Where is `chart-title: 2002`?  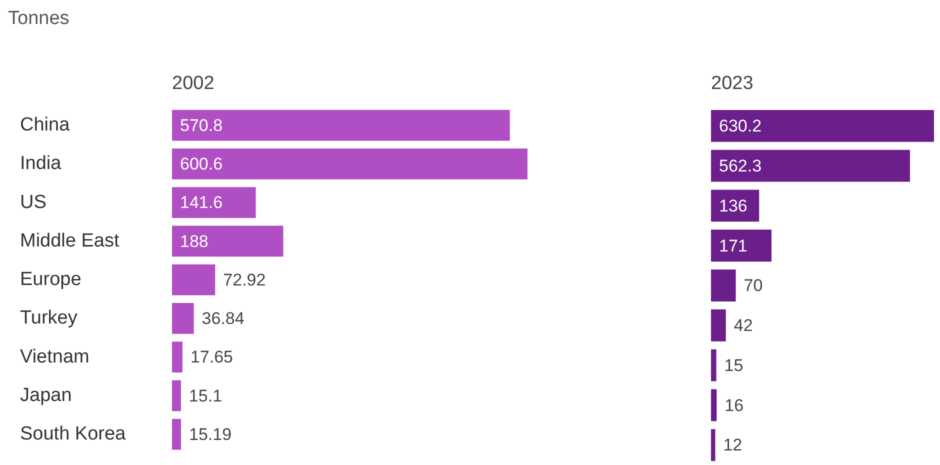
chart-title: 2002 is located at coordinates (193, 83).